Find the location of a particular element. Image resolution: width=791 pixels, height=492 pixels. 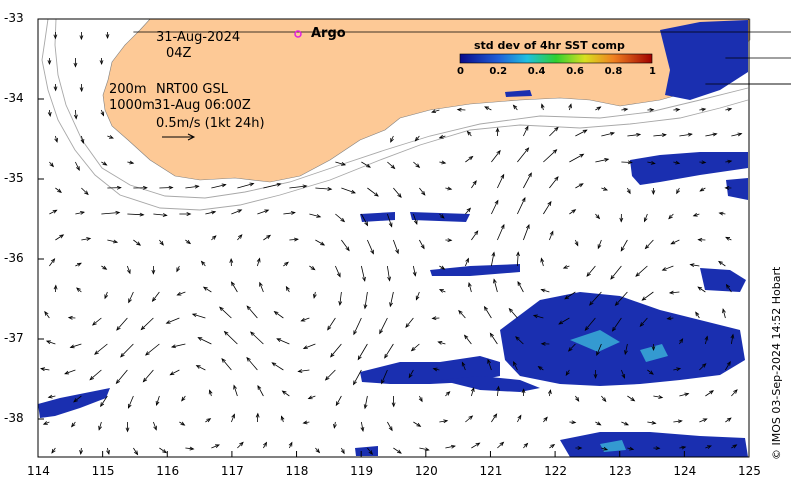

depth-1000m: 1000m is located at coordinates (132, 105).